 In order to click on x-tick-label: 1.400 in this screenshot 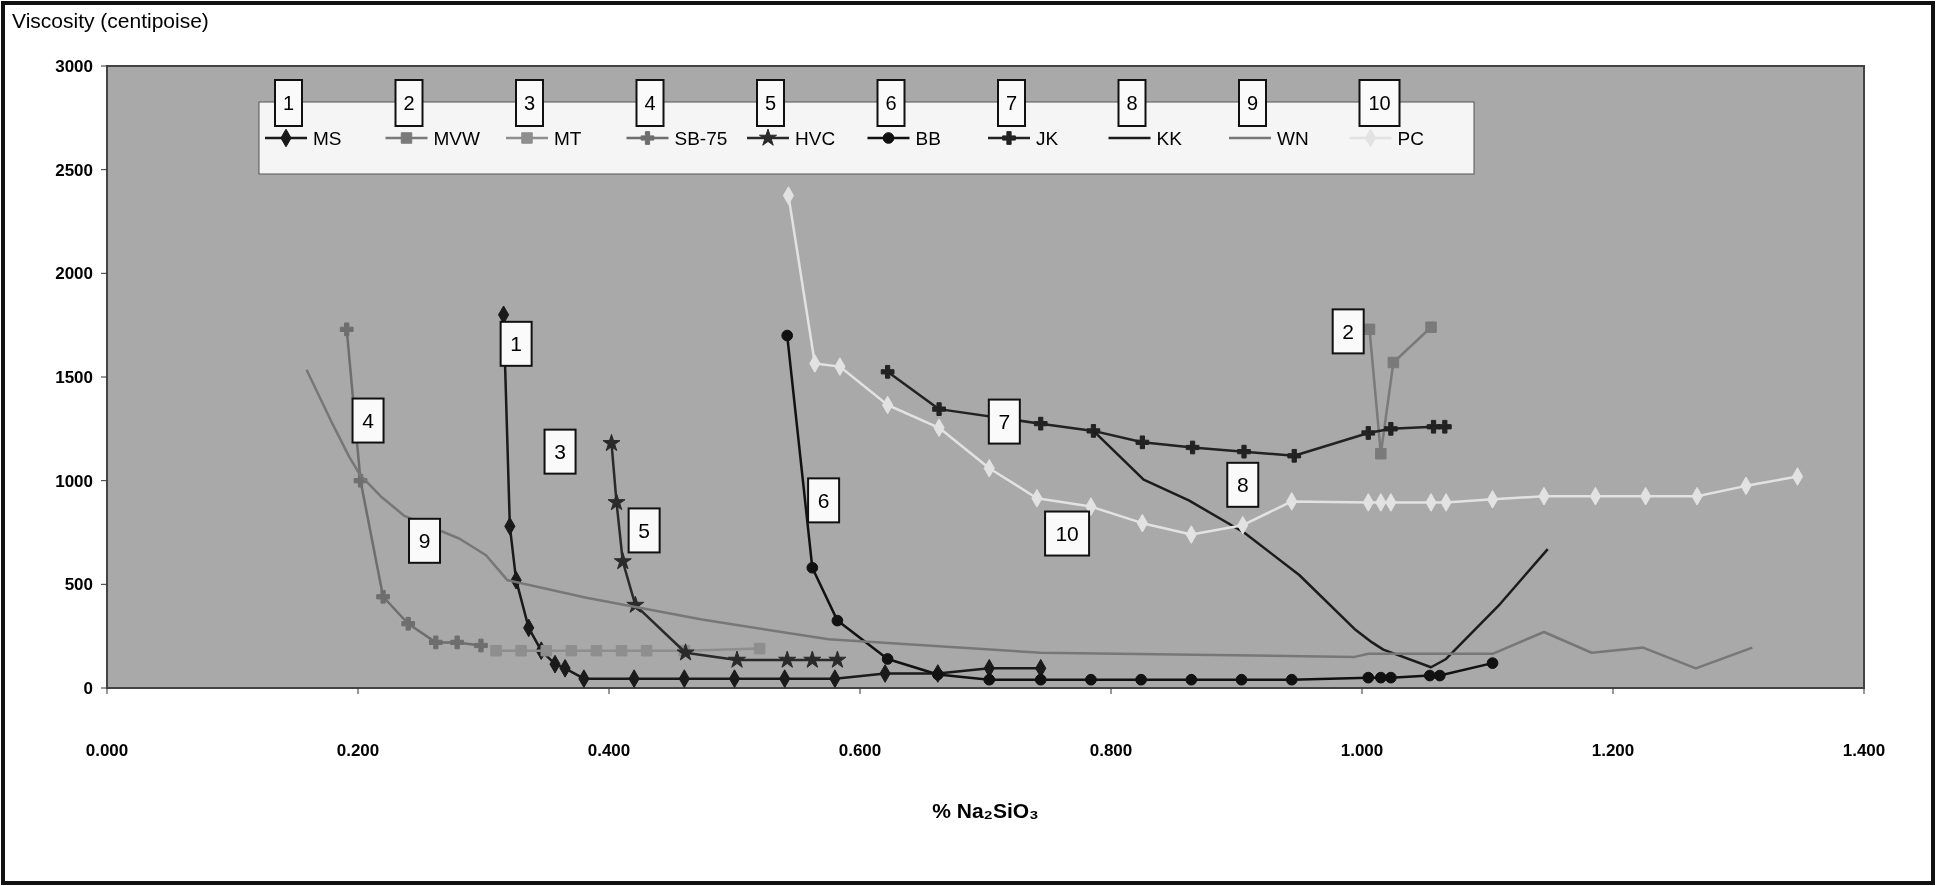, I will do `click(1864, 750)`.